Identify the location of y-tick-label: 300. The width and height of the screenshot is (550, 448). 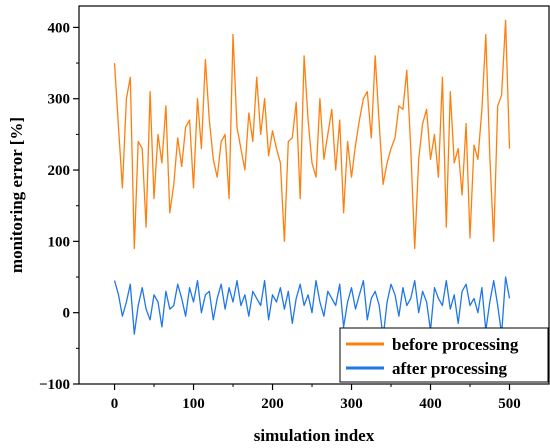
(59, 100).